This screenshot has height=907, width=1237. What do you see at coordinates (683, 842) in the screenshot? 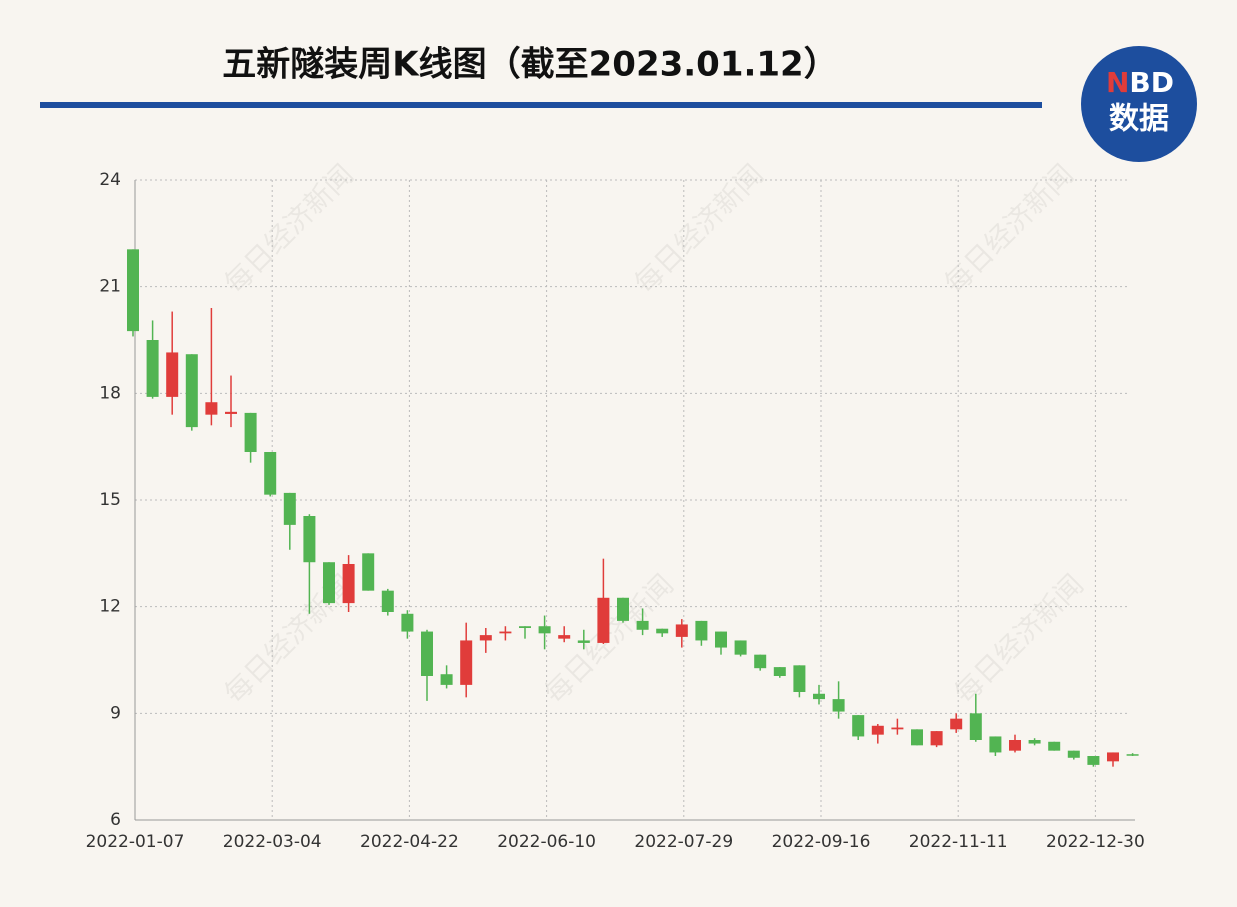
I see `x-tick-label: 2022-07-29` at bounding box center [683, 842].